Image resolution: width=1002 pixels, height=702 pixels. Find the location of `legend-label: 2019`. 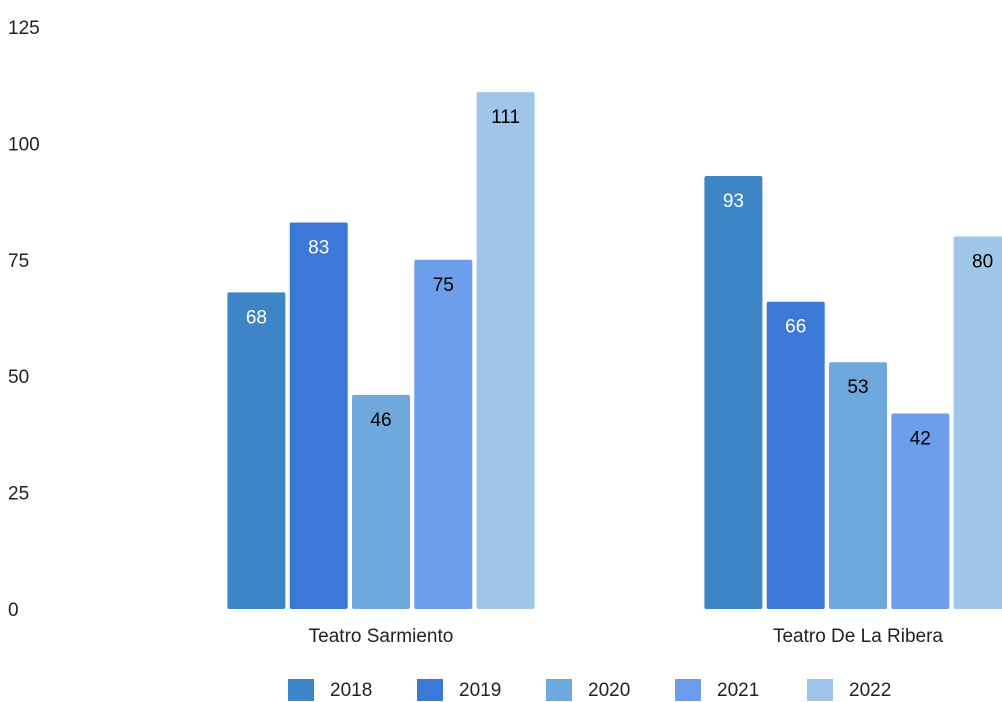

legend-label: 2019 is located at coordinates (480, 690).